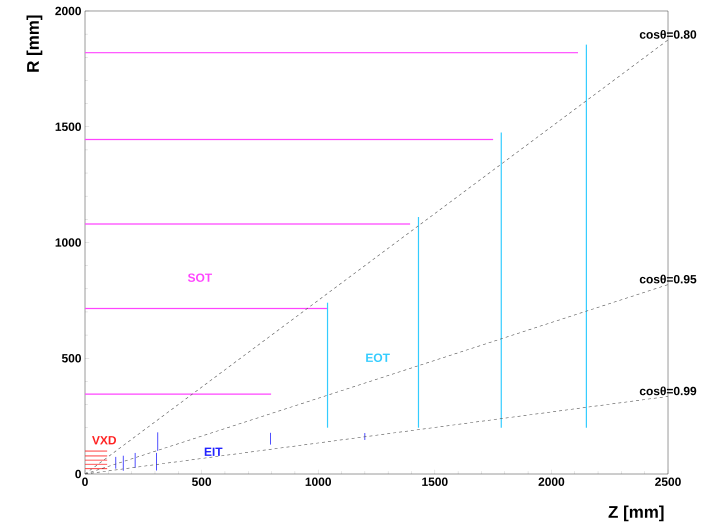 The image size is (711, 526). I want to click on y-axis-title: R [mm], so click(34, 43).